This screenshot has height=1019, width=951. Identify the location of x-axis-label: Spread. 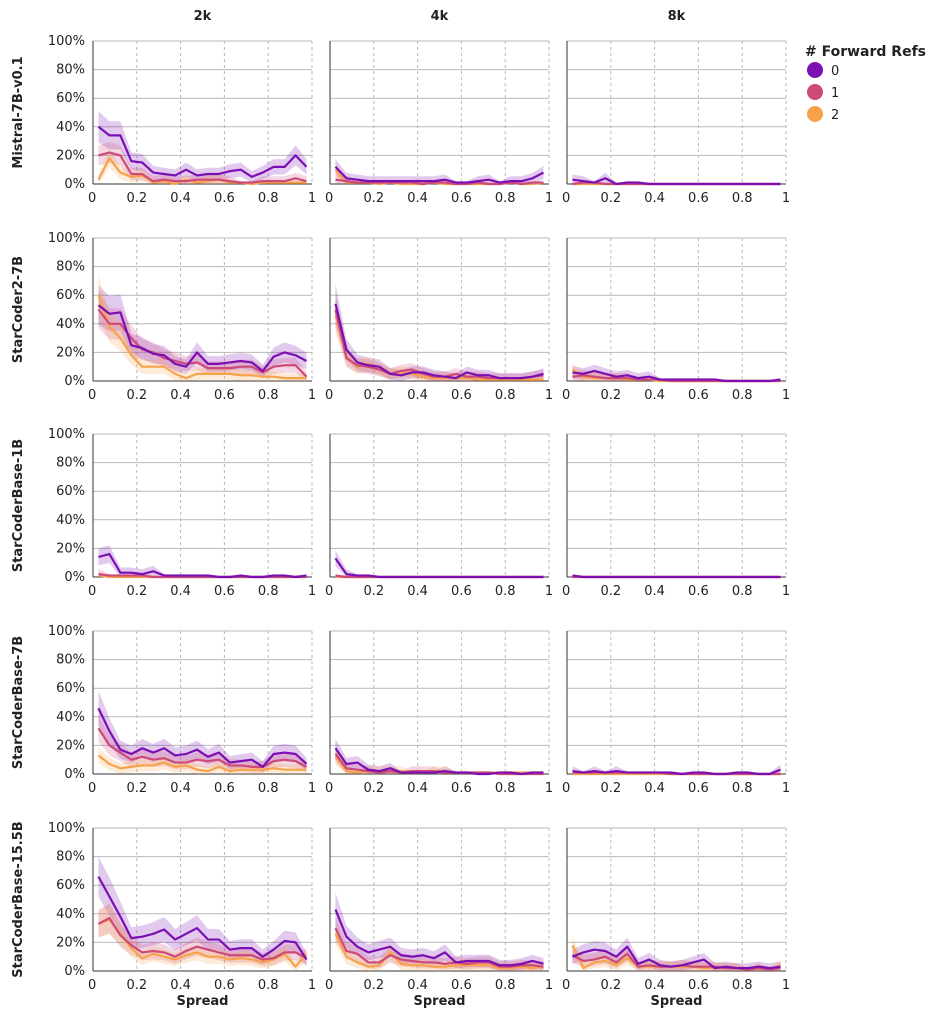
(677, 1001).